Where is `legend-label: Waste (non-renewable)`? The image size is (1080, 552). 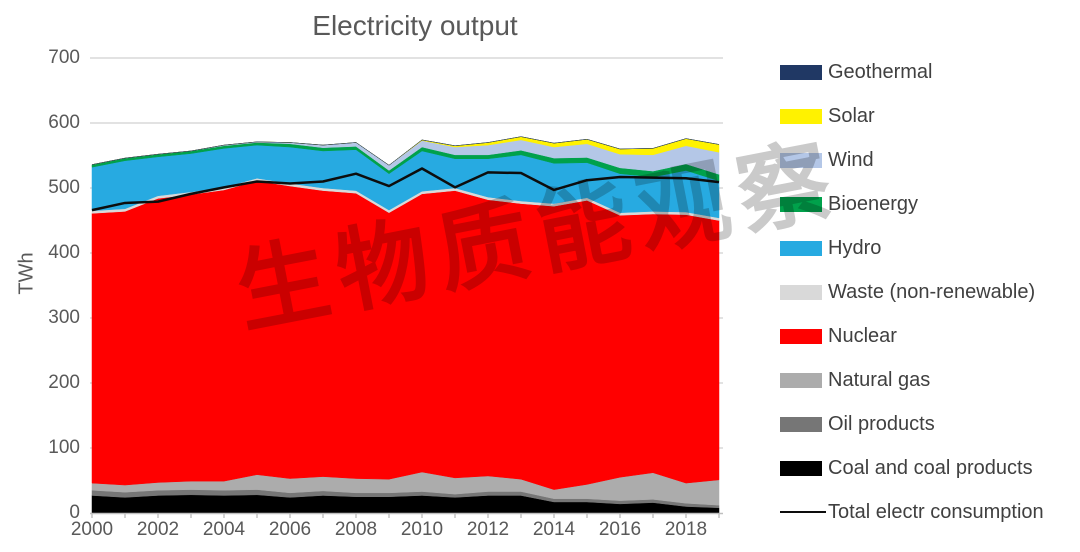 legend-label: Waste (non-renewable) is located at coordinates (932, 291).